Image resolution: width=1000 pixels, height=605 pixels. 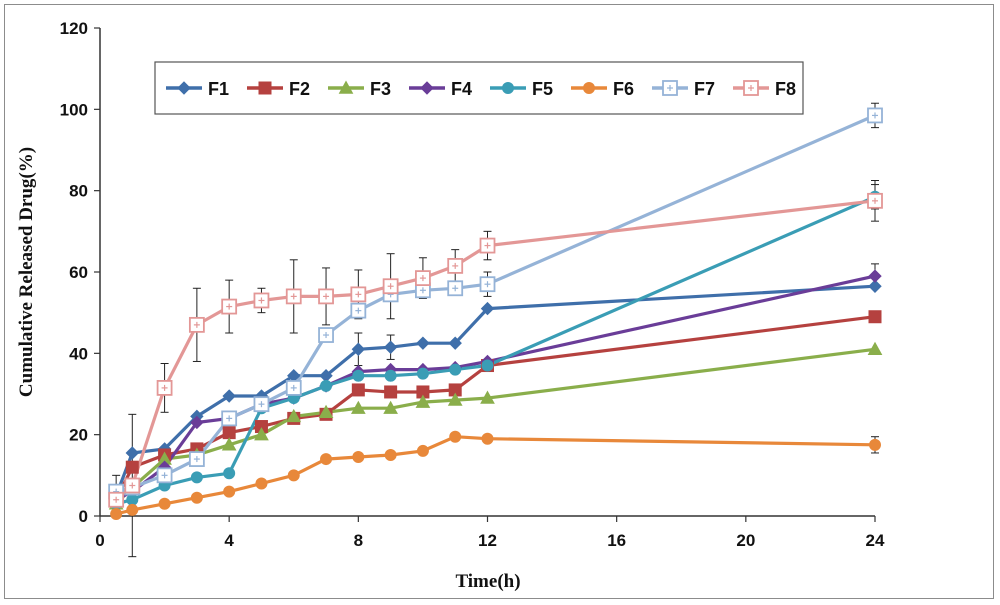 I want to click on legend-marker-f3, so click(x=346, y=87).